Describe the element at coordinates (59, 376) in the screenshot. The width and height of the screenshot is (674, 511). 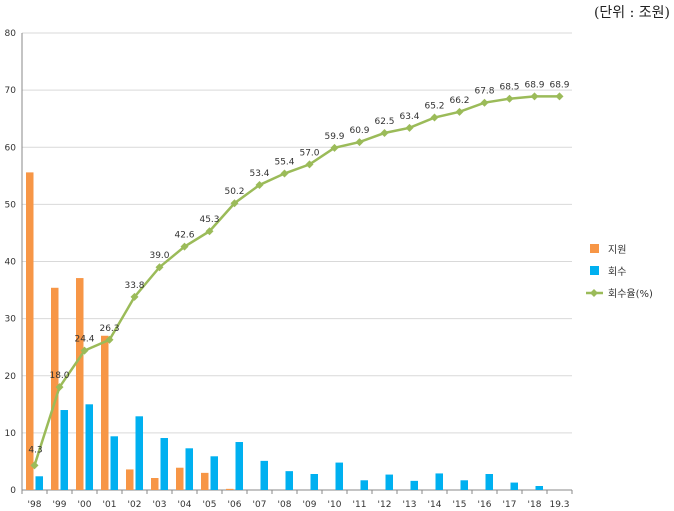
I see `recovery-rate-label: 18.0` at that location.